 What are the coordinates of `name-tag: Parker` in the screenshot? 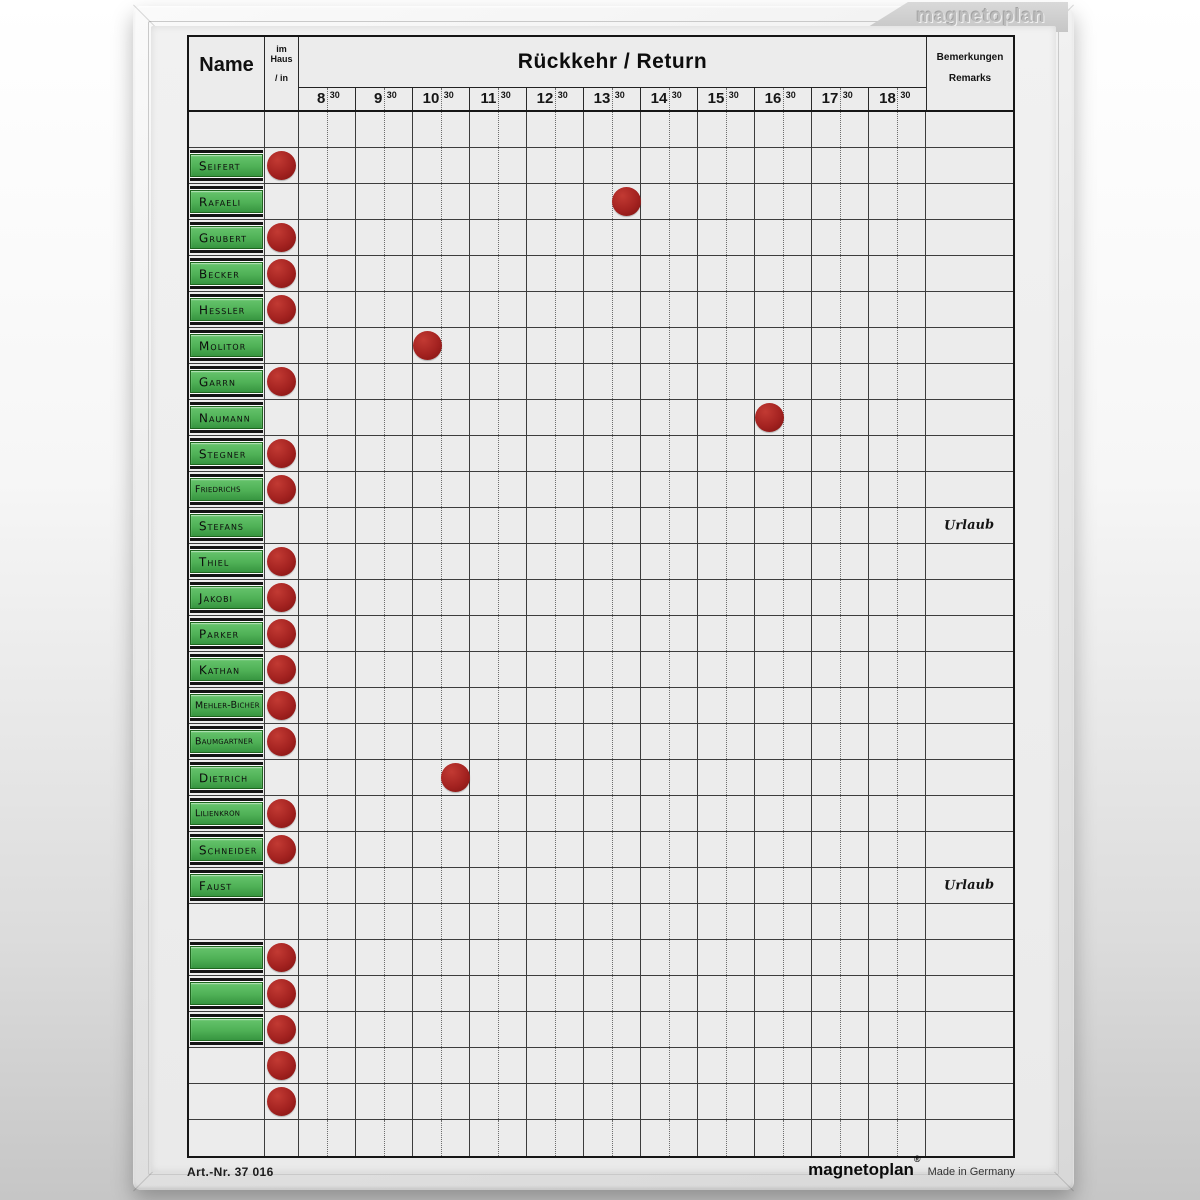 It's located at (226, 633).